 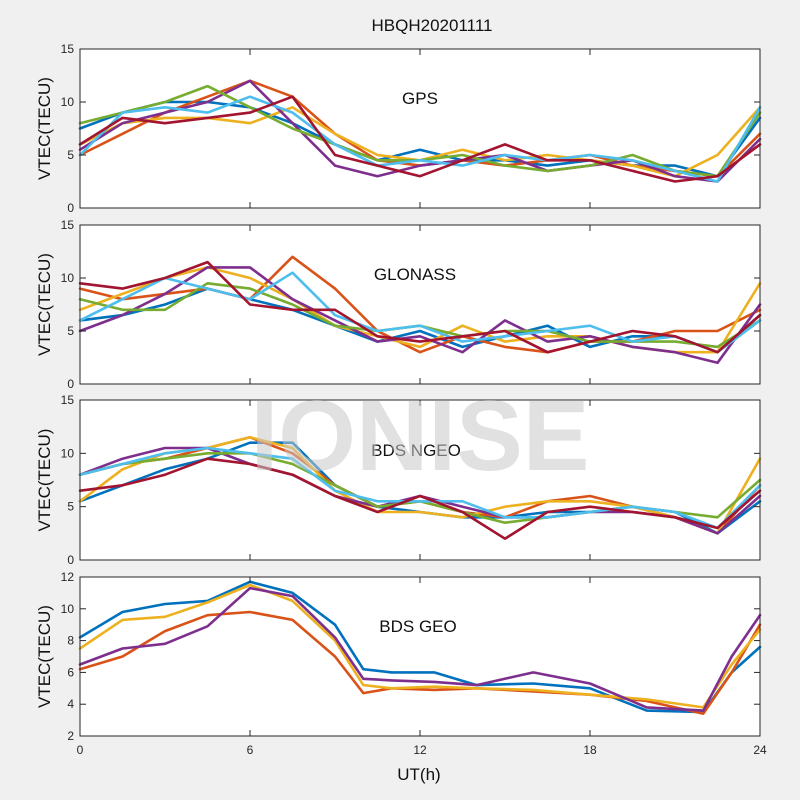 I want to click on panel-label: GLONASS, so click(x=415, y=274).